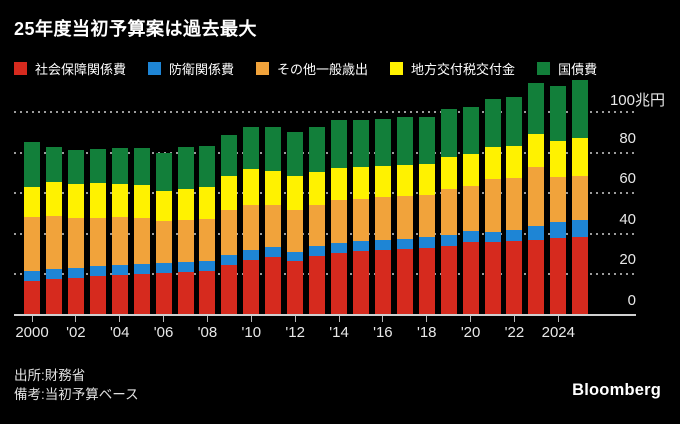  I want to click on chart-title: 25年度当初予算案は過去最大, so click(136, 29).